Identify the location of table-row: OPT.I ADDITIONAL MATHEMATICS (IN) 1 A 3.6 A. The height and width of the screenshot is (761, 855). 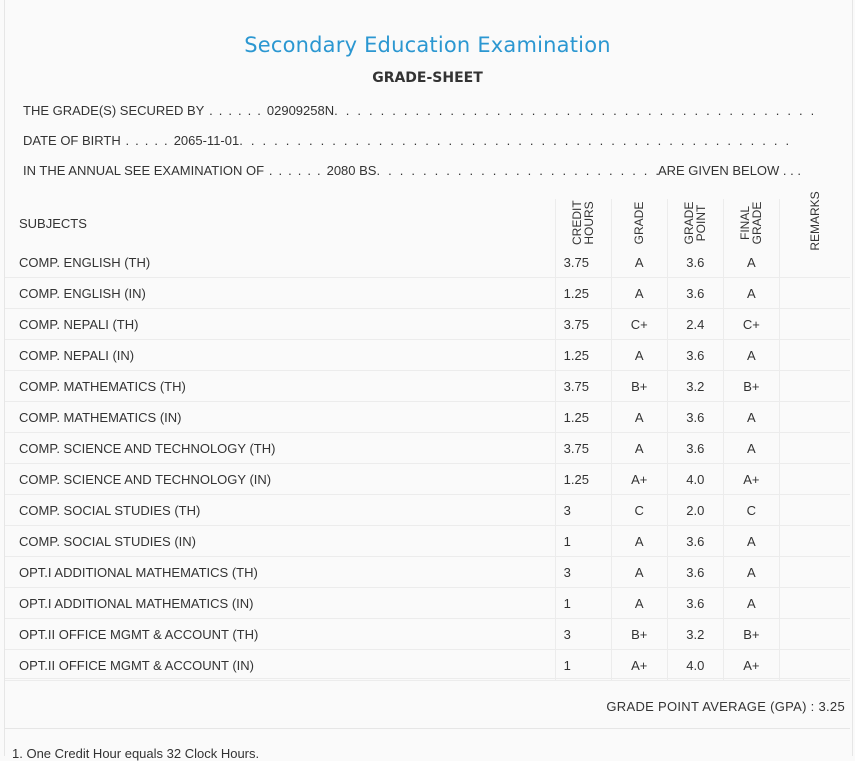
(427, 603).